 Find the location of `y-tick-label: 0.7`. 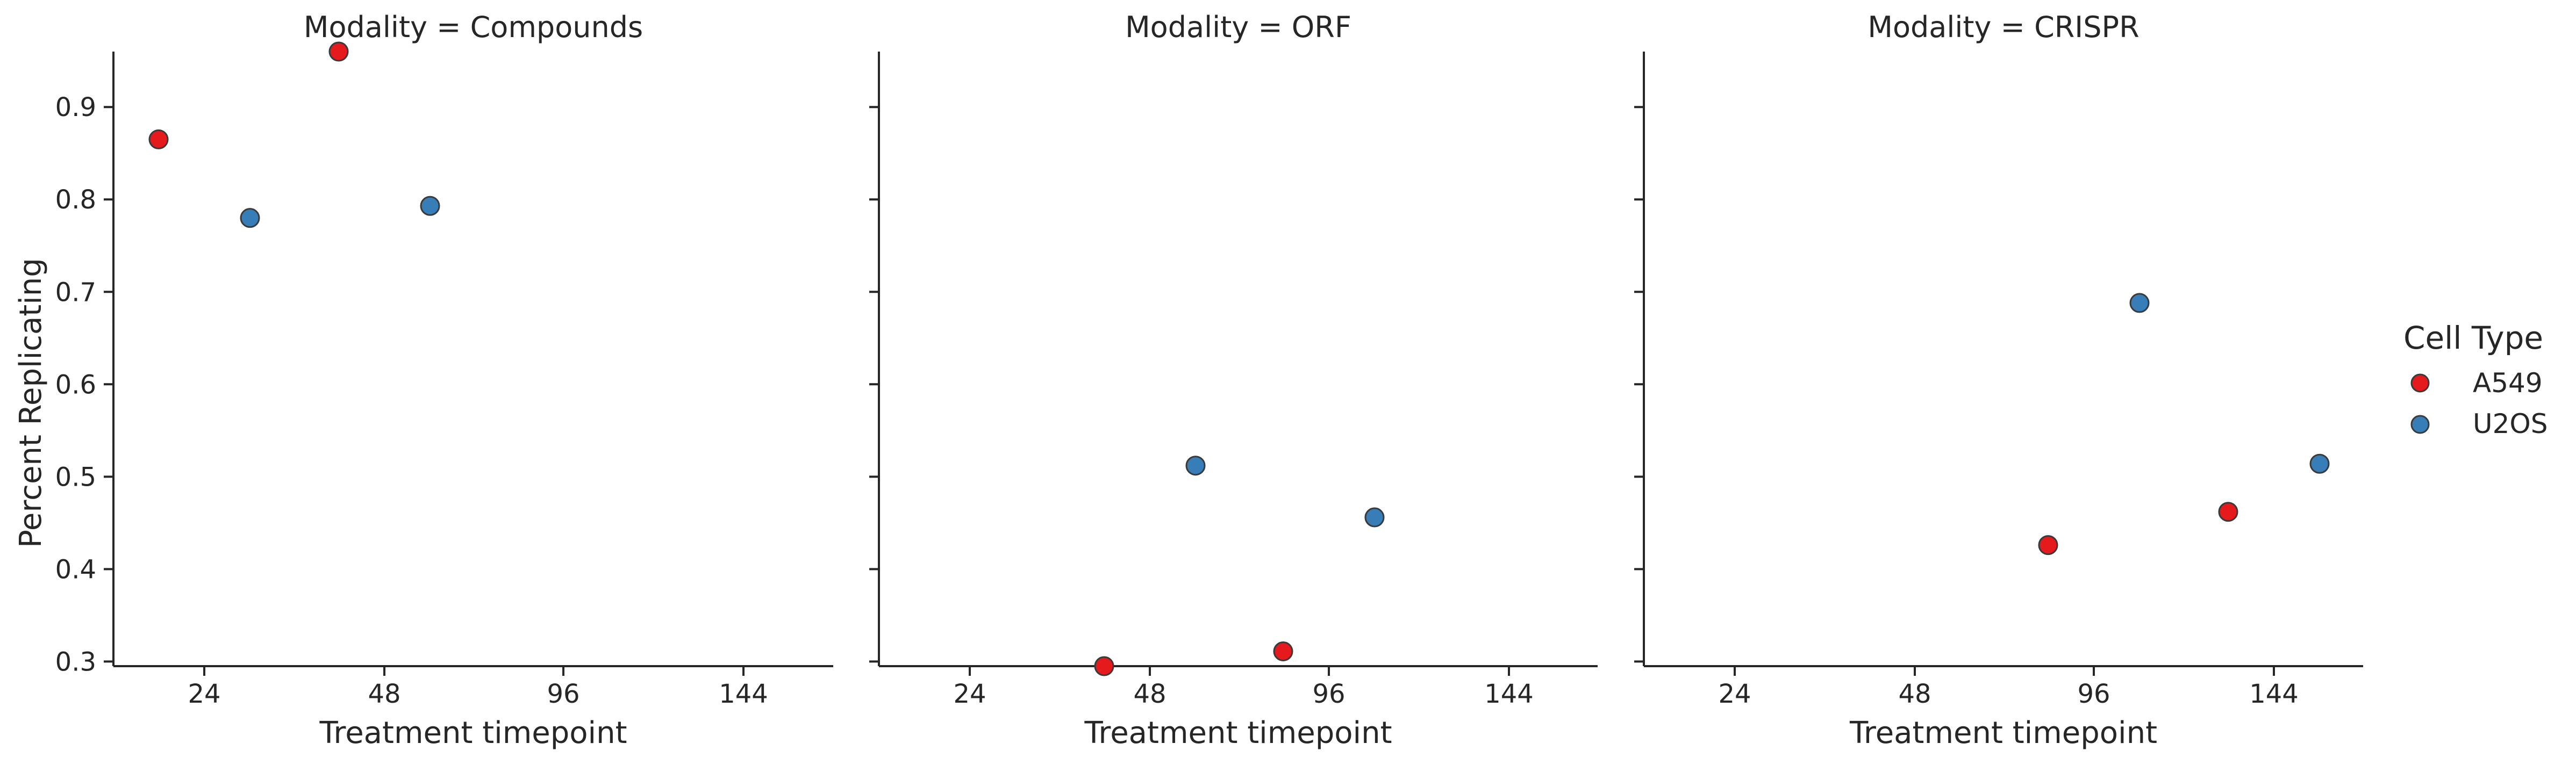

y-tick-label: 0.7 is located at coordinates (75, 292).